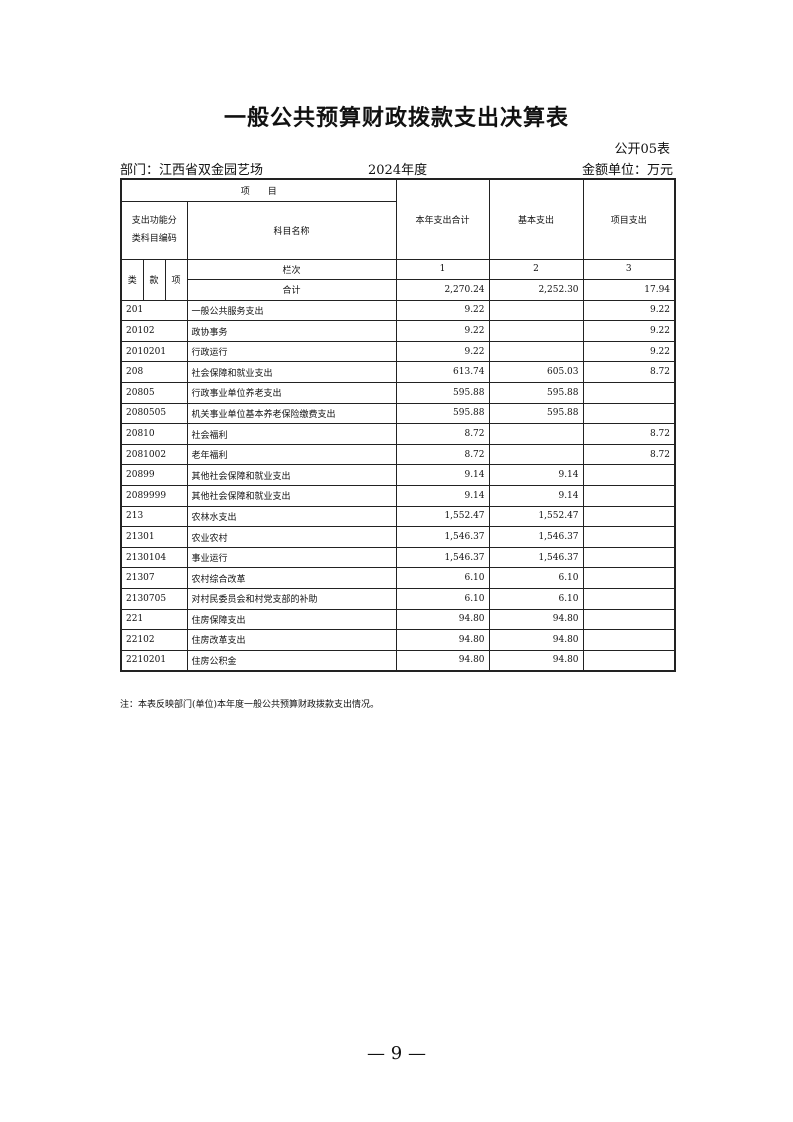 This screenshot has width=793, height=1122. Describe the element at coordinates (536, 557) in the screenshot. I see `row-basic: 1,546.37` at that location.